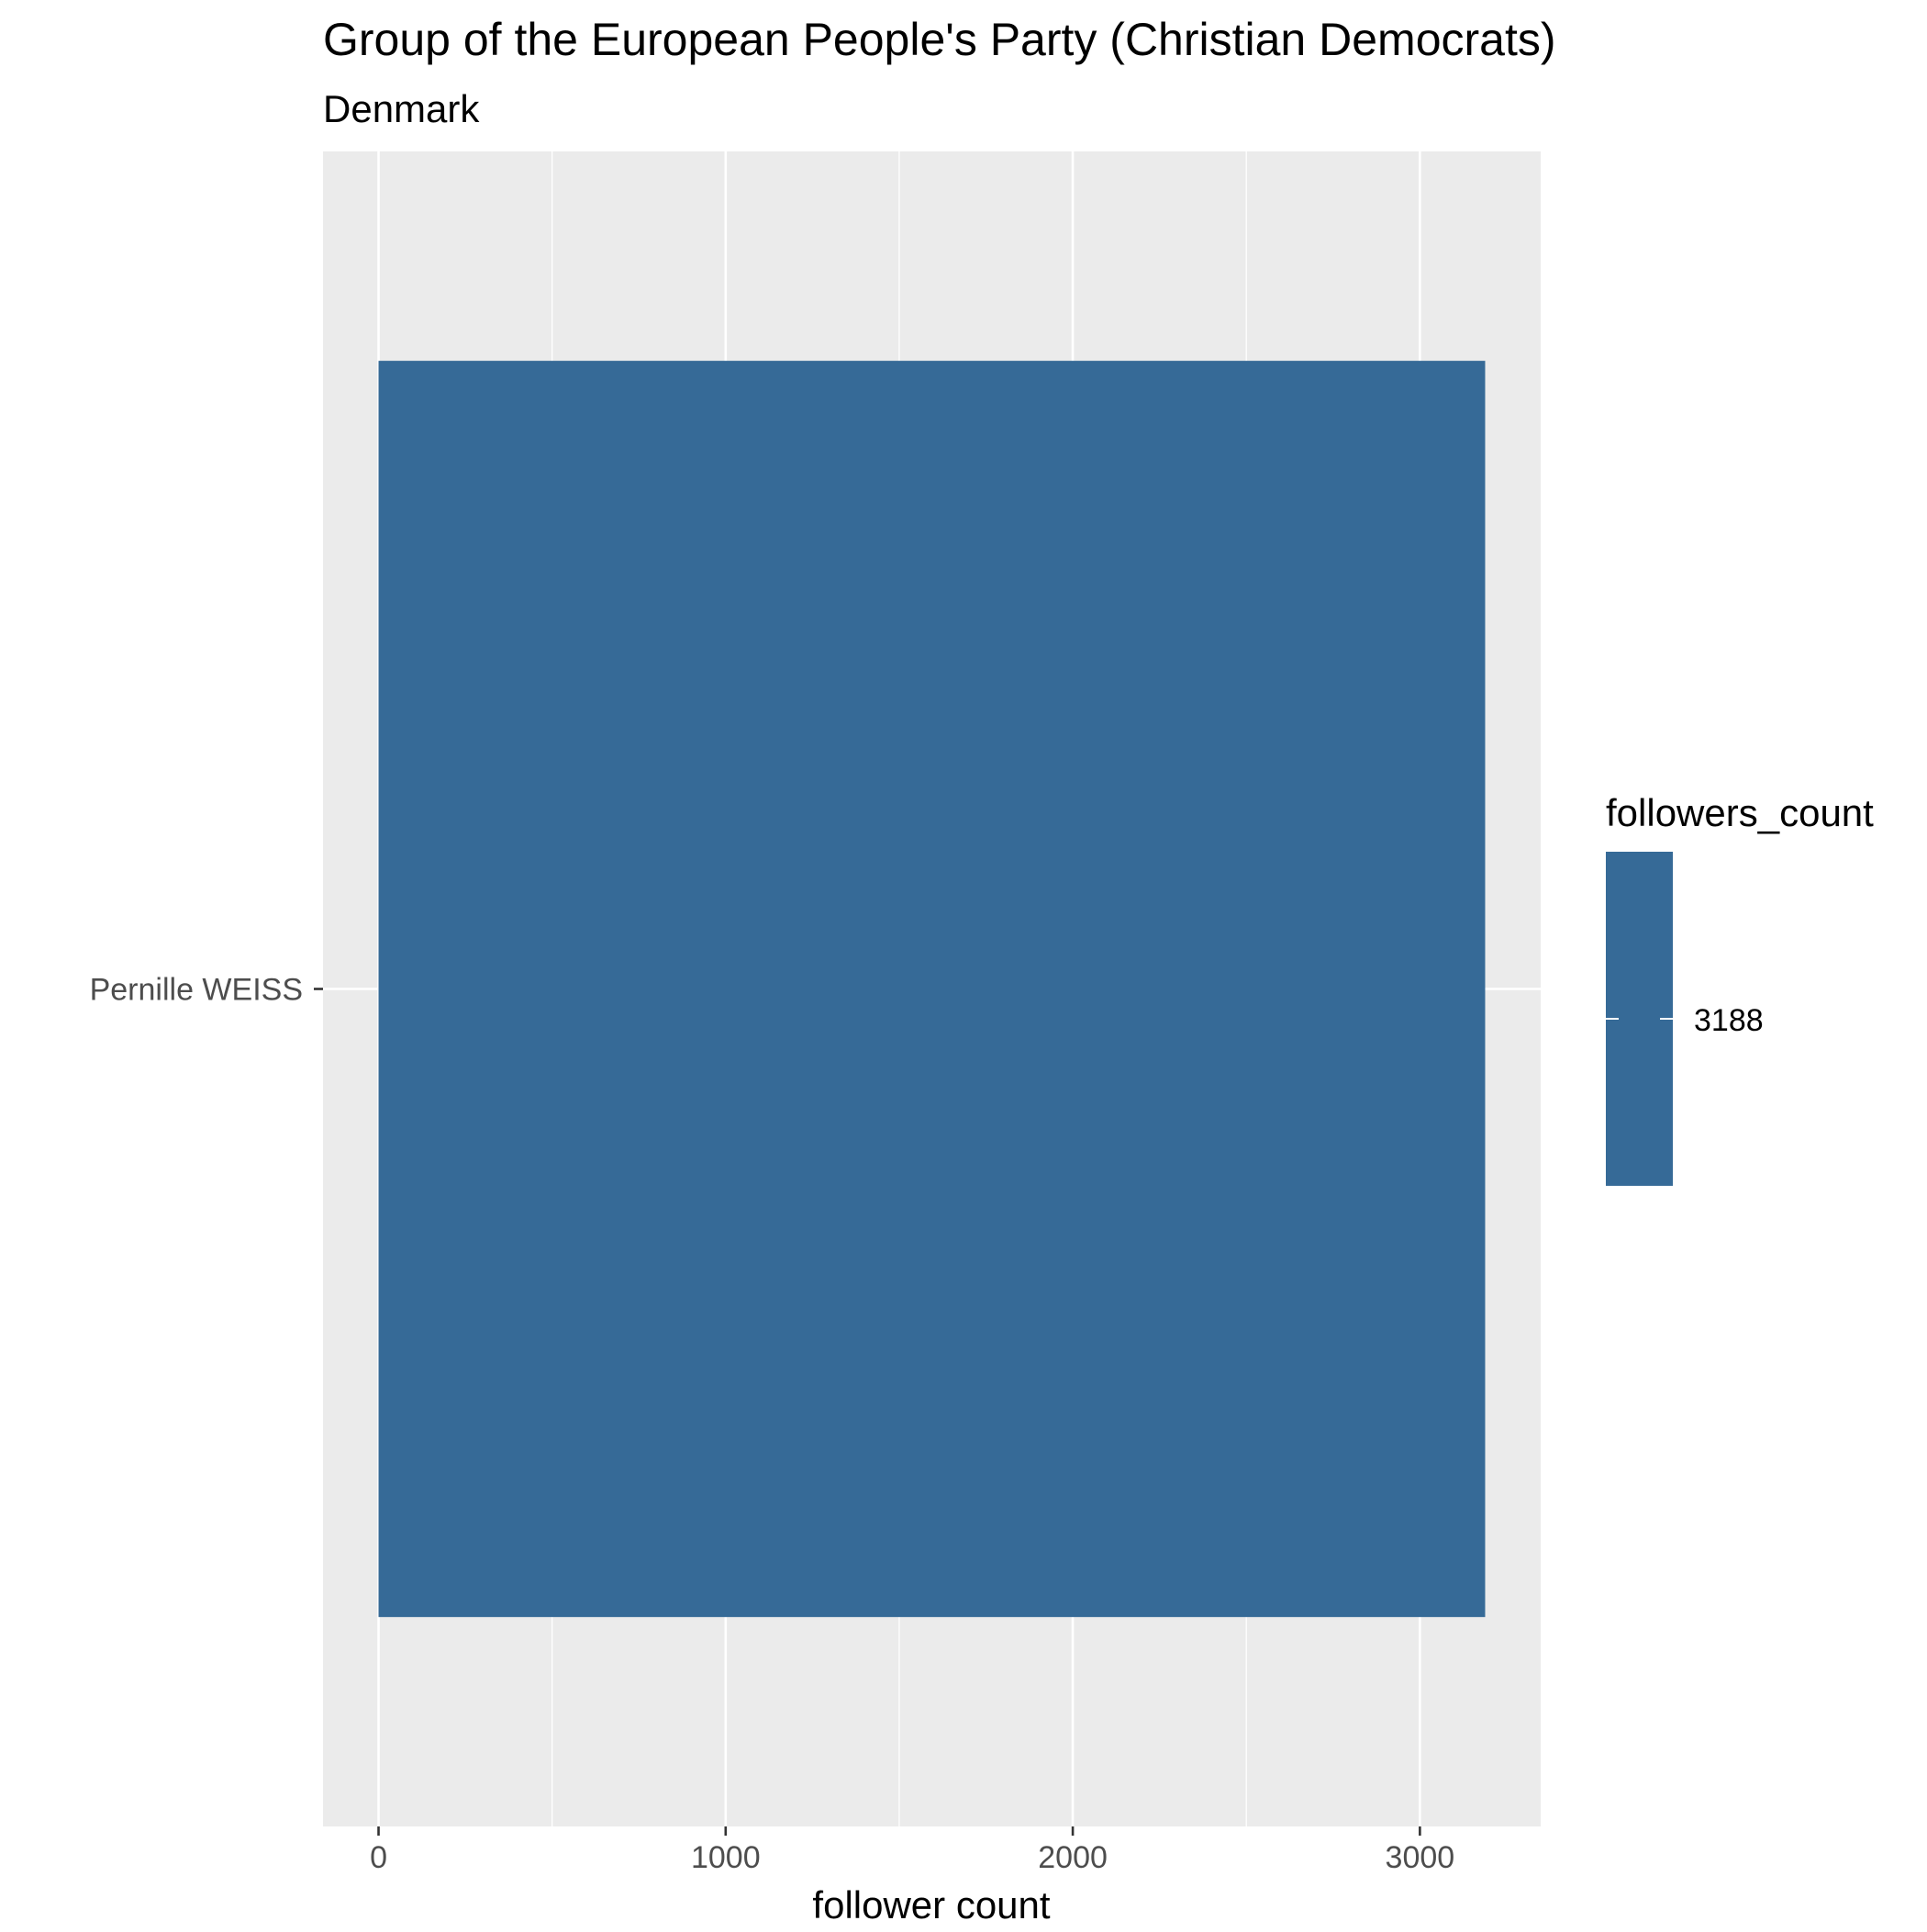 The height and width of the screenshot is (1932, 1927). Describe the element at coordinates (1729, 1020) in the screenshot. I see `legend-value-label: 3188` at that location.